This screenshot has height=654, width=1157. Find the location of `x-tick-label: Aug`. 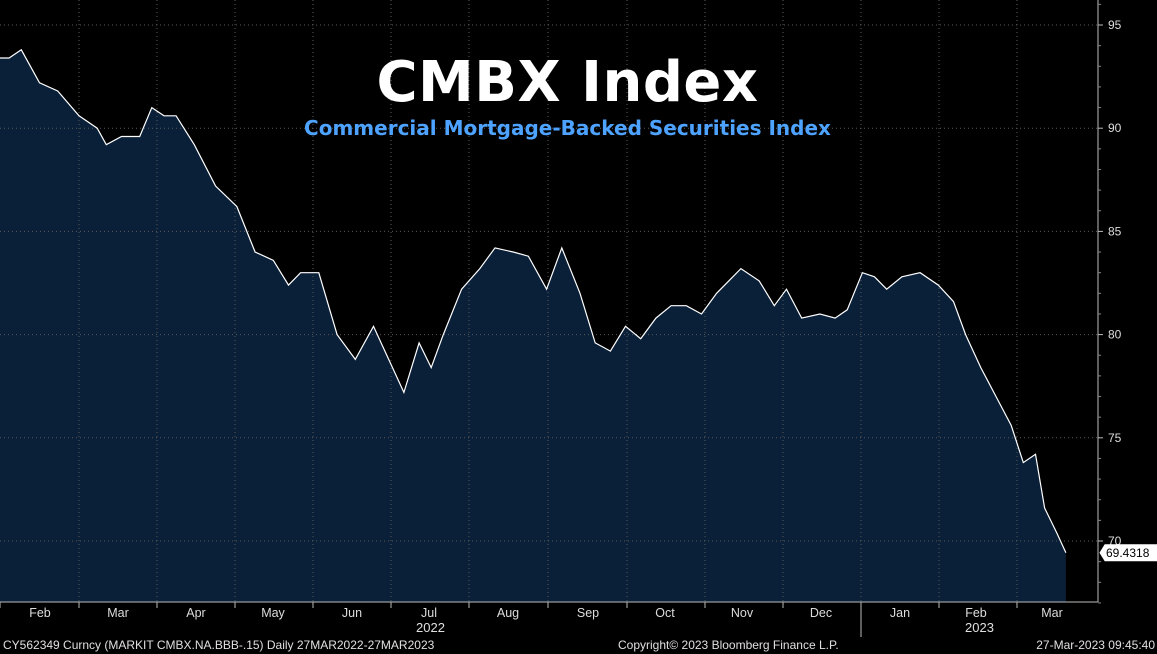

x-tick-label: Aug is located at coordinates (508, 613).